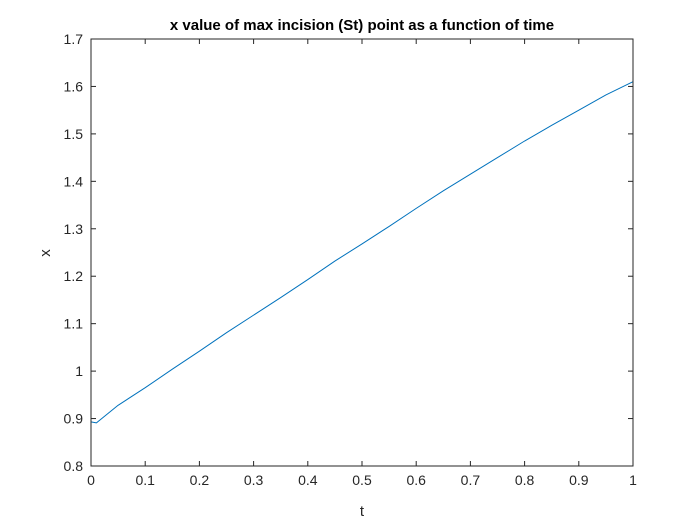  What do you see at coordinates (633, 480) in the screenshot?
I see `x-tick-label: 1` at bounding box center [633, 480].